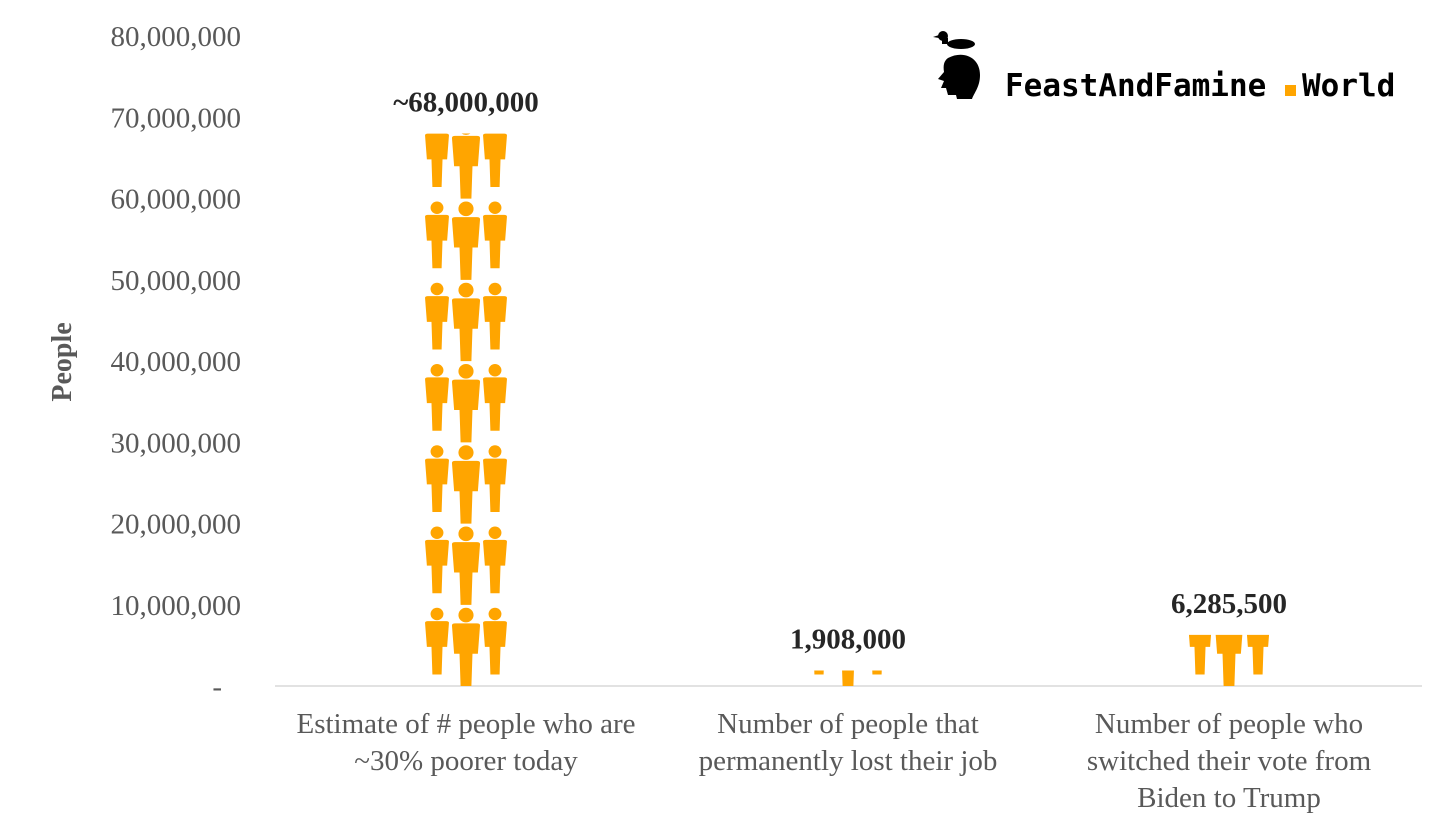  I want to click on y-tick-label: 40,000,000, so click(176, 362).